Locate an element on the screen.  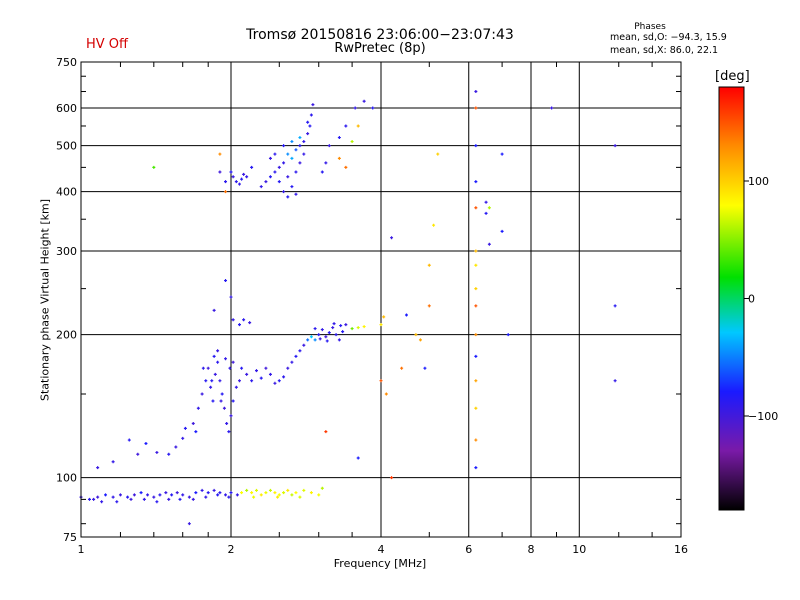
y-tick-label: 75 is located at coordinates (70, 537).